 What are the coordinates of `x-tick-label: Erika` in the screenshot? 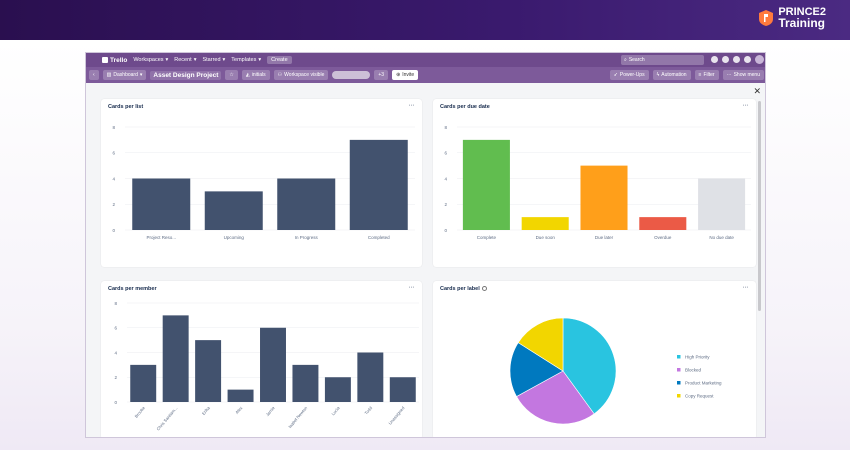 It's located at (206, 410).